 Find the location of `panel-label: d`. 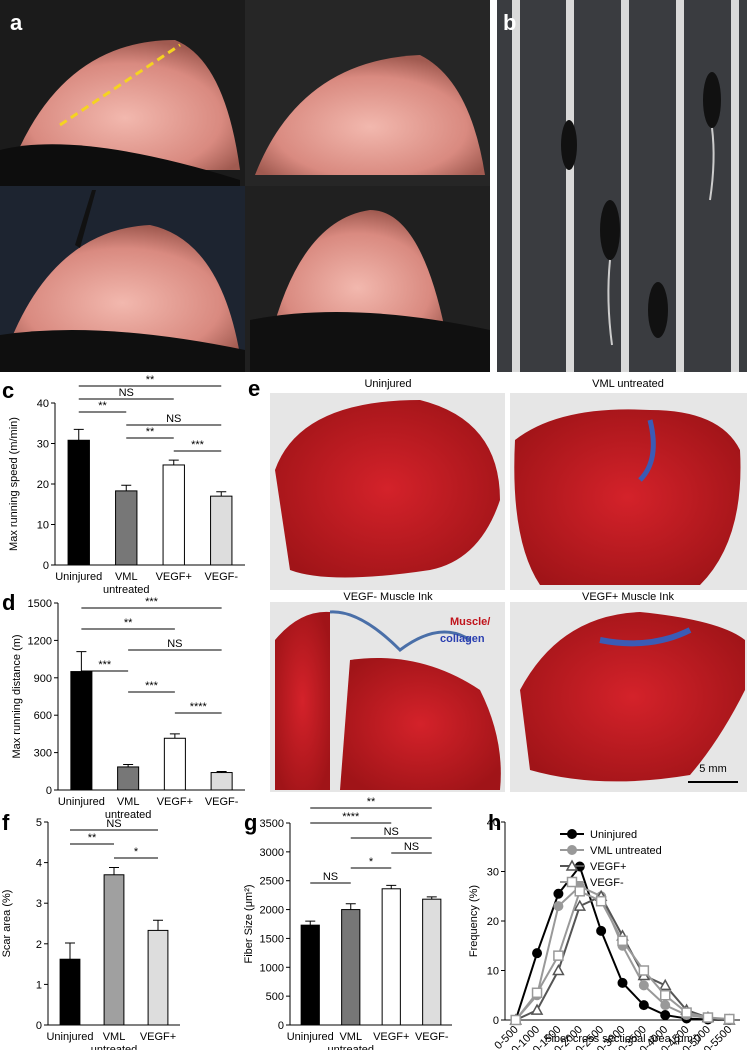

panel-label: d is located at coordinates (8, 602).